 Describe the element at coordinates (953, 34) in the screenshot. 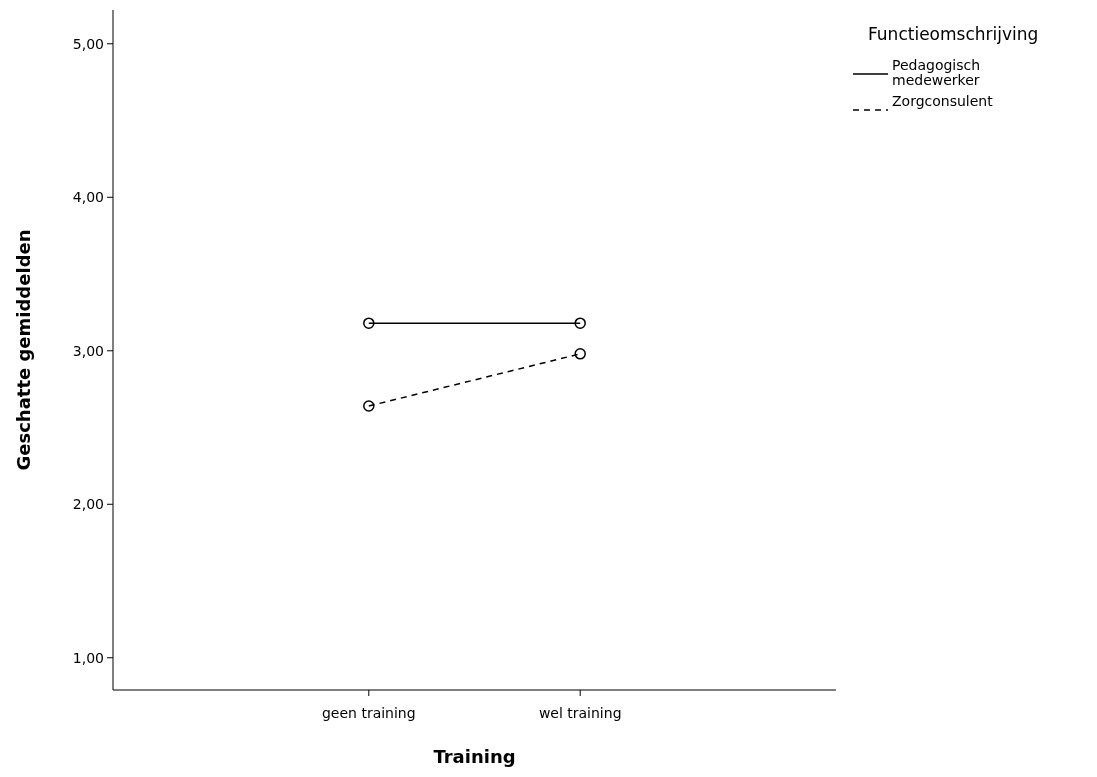

I see `legend-title: Functieomschrijving` at that location.